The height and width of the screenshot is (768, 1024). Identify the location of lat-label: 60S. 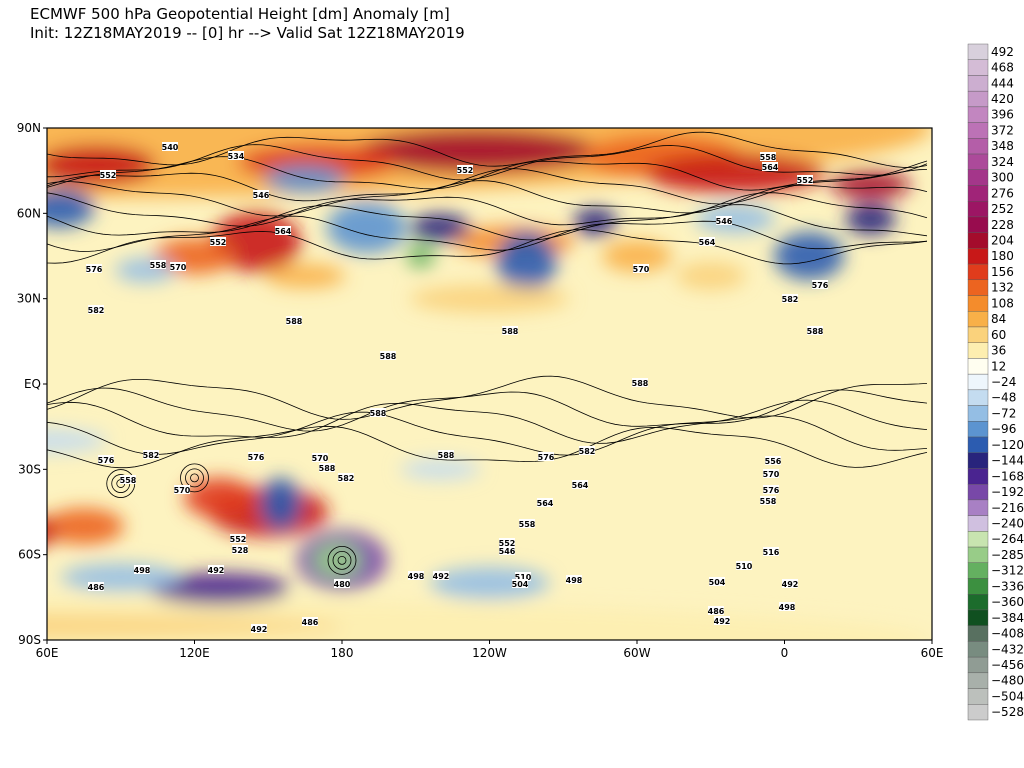
(29, 555).